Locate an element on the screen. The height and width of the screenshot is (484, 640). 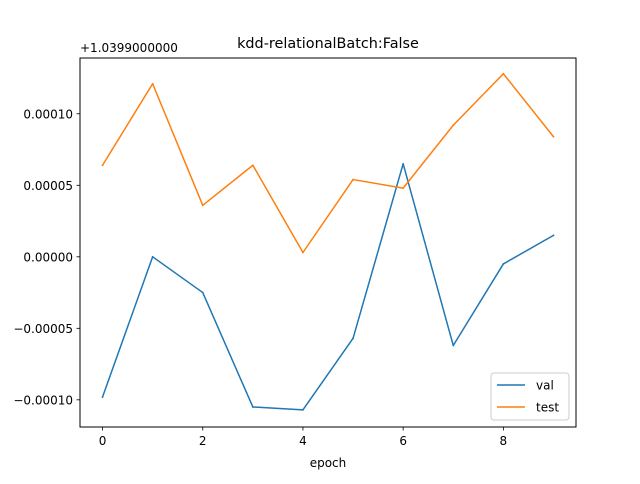
y-offset-label: +1.0399000000 is located at coordinates (129, 48).